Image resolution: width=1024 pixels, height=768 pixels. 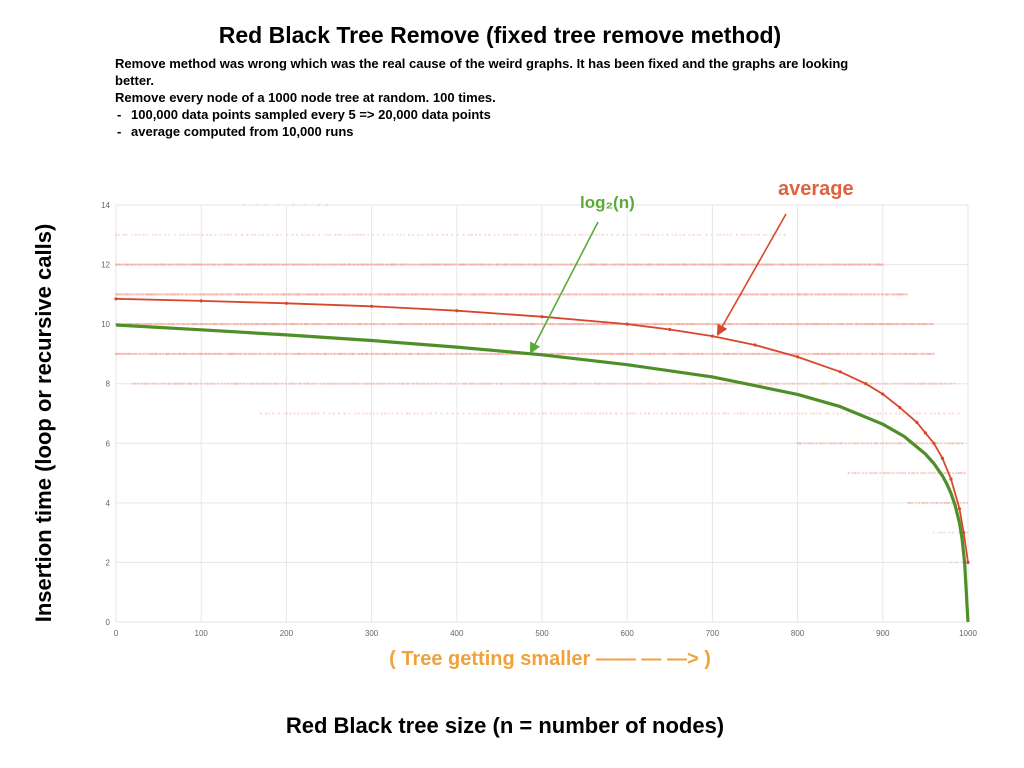 What do you see at coordinates (713, 633) in the screenshot?
I see `x-tick-label: 700` at bounding box center [713, 633].